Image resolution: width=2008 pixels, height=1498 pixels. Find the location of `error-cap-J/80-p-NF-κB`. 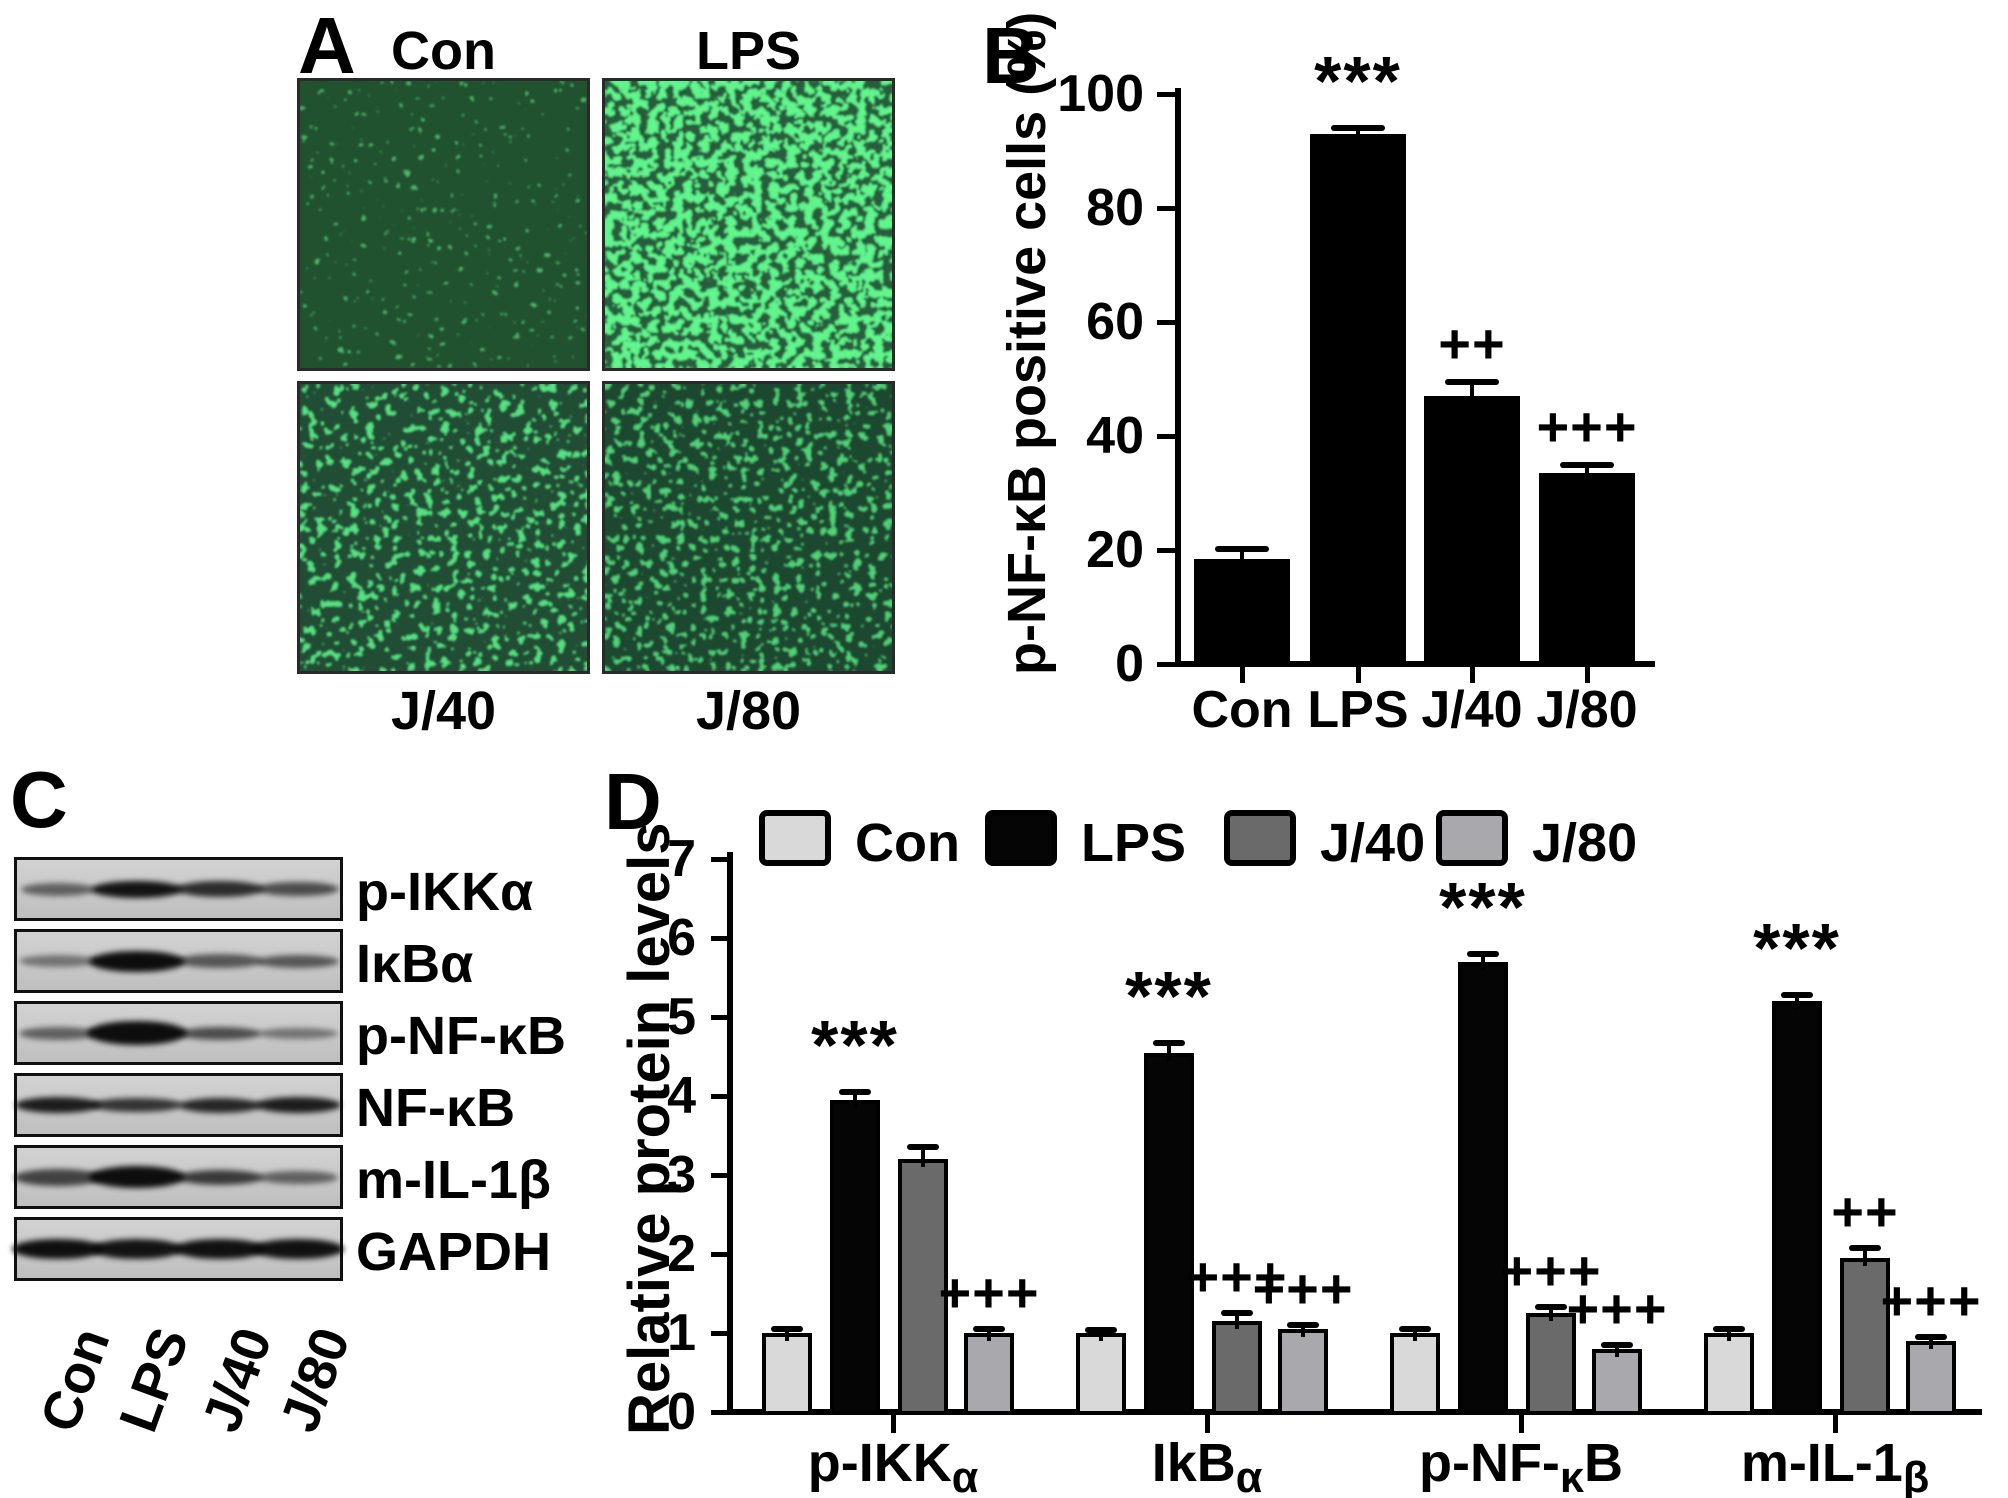

error-cap-J/80-p-NF-κB is located at coordinates (1617, 1344).